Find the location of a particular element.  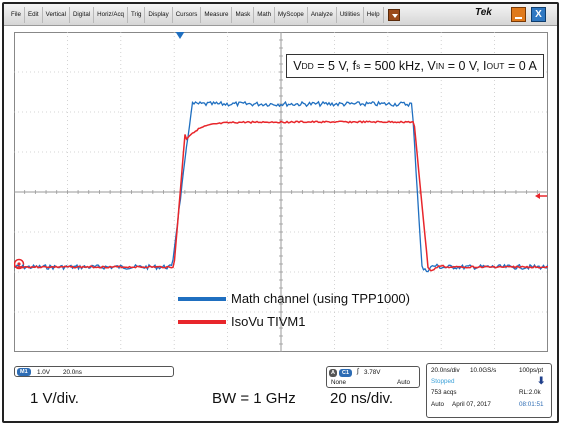

legend-label-isovu: IsoVu TIVM1 is located at coordinates (268, 321).